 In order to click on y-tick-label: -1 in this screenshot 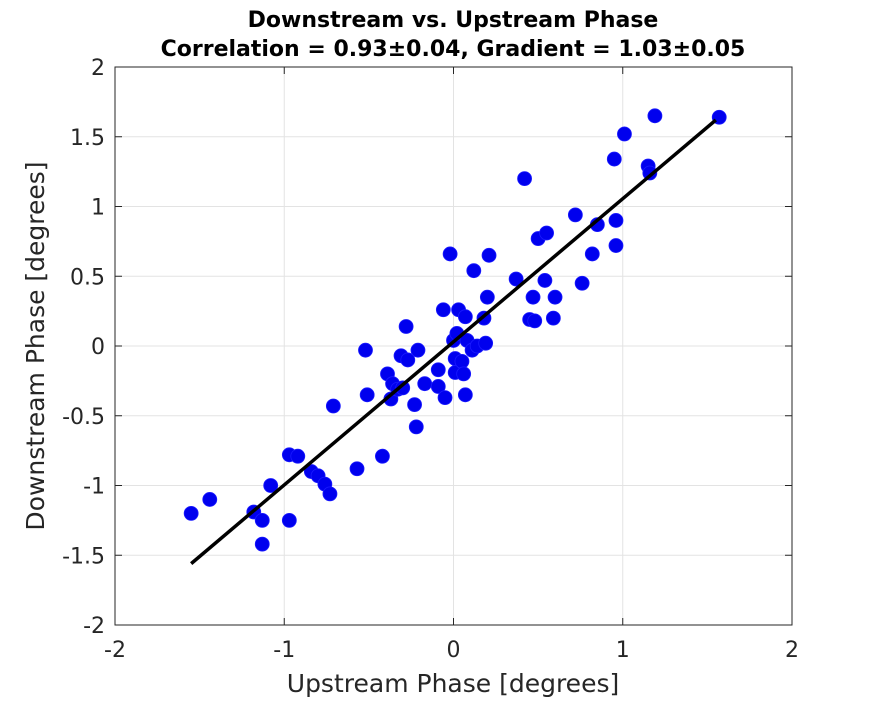, I will do `click(94, 487)`.